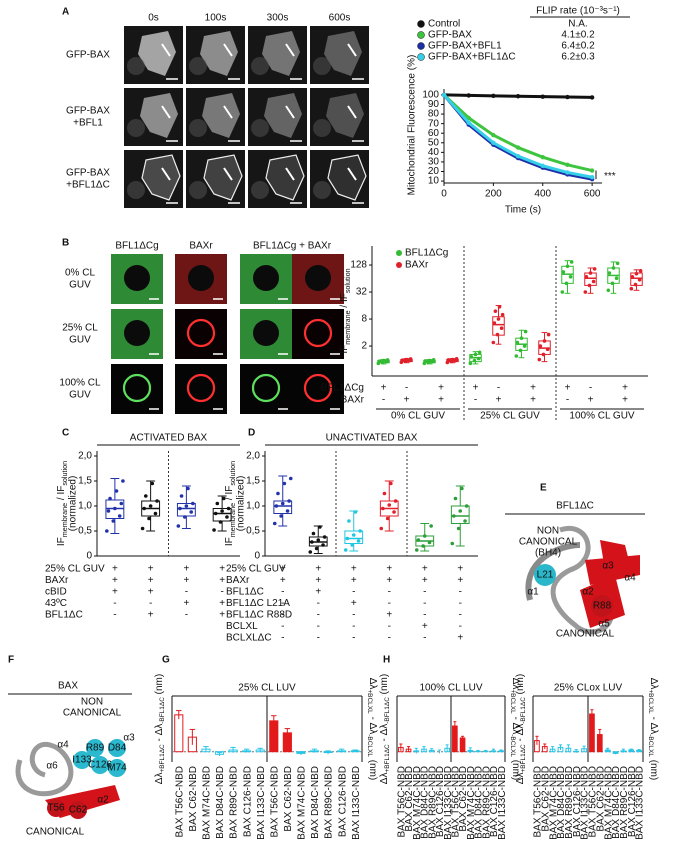 This screenshot has height=868, width=685. Describe the element at coordinates (257, 556) in the screenshot. I see `y-tick-label: 0` at that location.